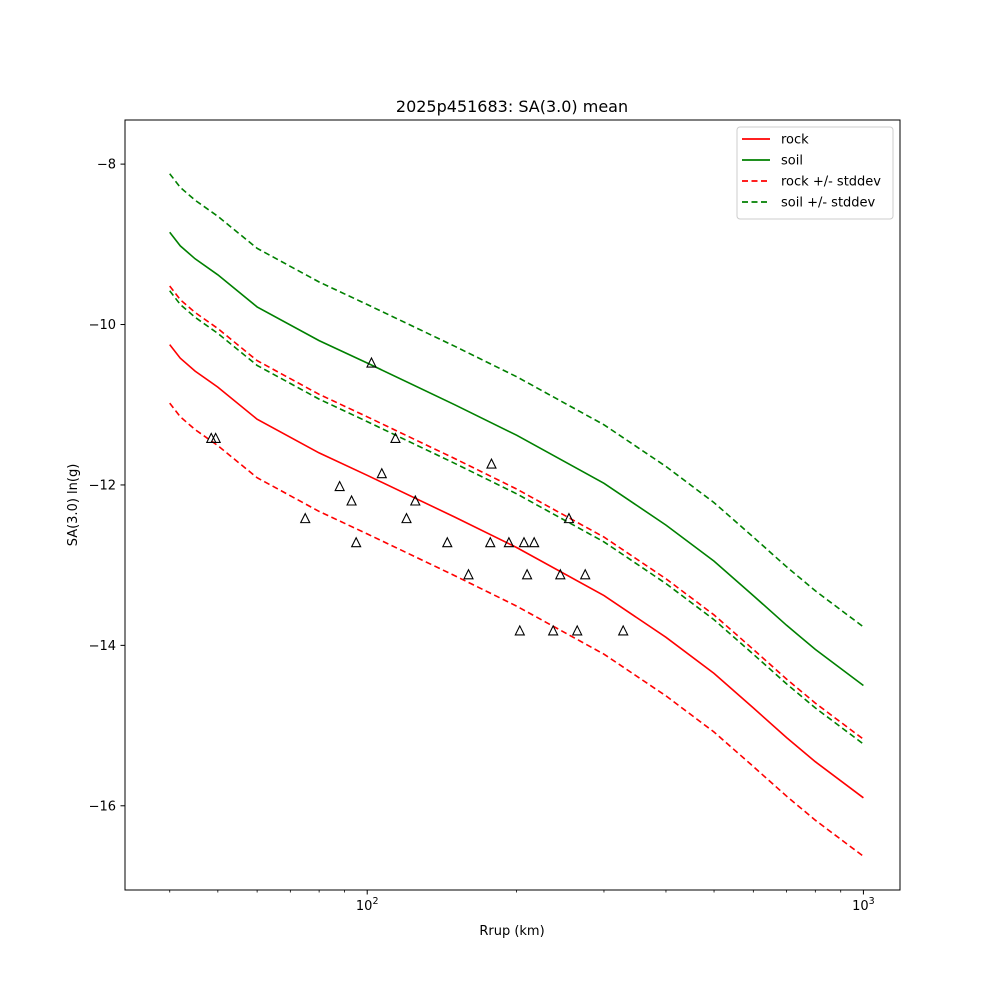 The image size is (1000, 1000). I want to click on legend-label: rock, so click(795, 140).